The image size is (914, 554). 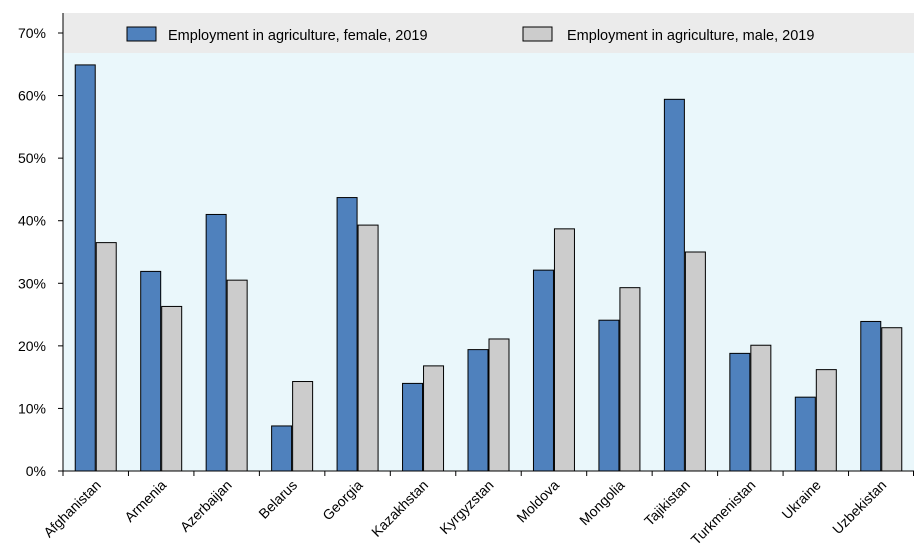 What do you see at coordinates (32, 33) in the screenshot?
I see `y-tick-label: 70%` at bounding box center [32, 33].